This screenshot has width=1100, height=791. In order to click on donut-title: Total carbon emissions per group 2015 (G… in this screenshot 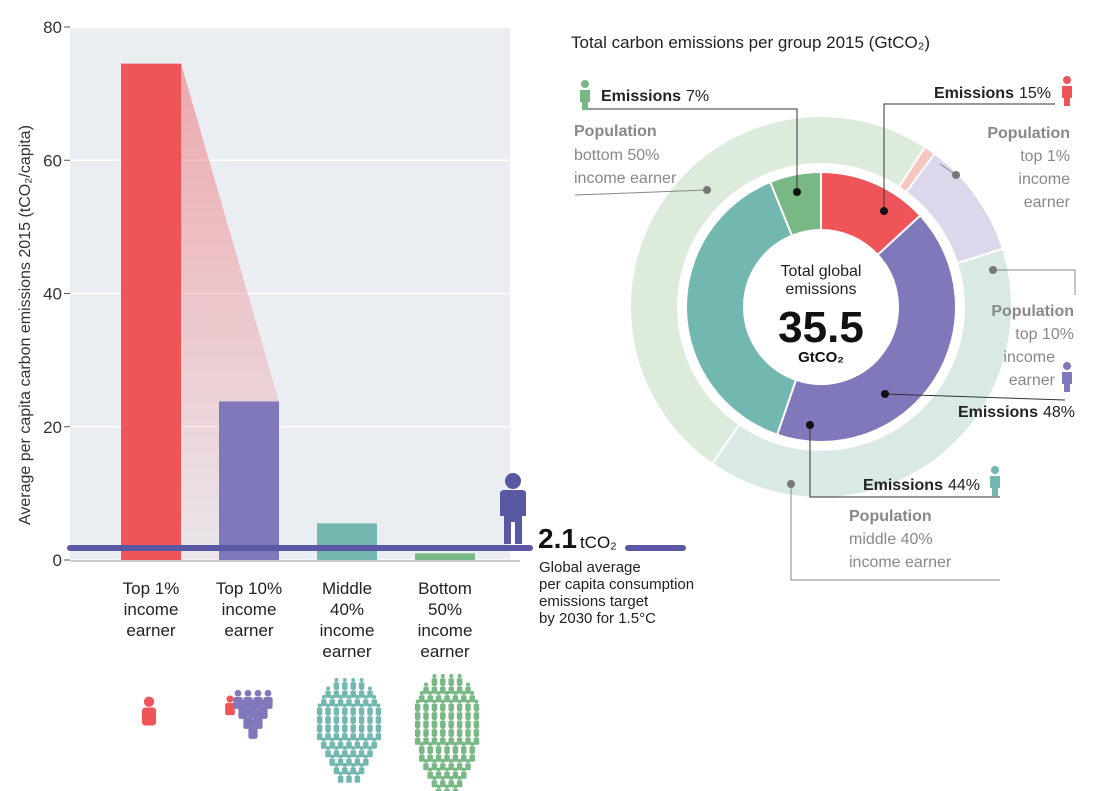, I will do `click(750, 42)`.